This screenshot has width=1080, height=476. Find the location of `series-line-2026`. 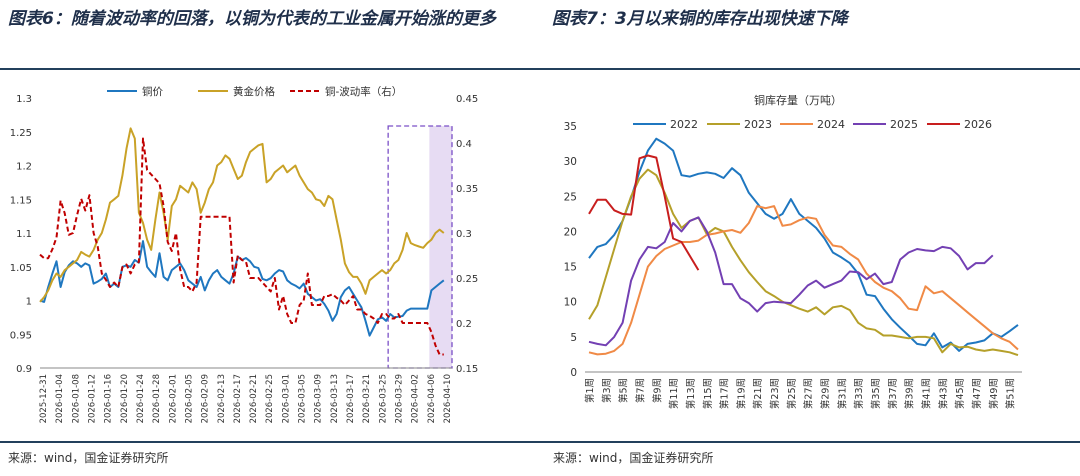

series-line-2026 is located at coordinates (644, 212).